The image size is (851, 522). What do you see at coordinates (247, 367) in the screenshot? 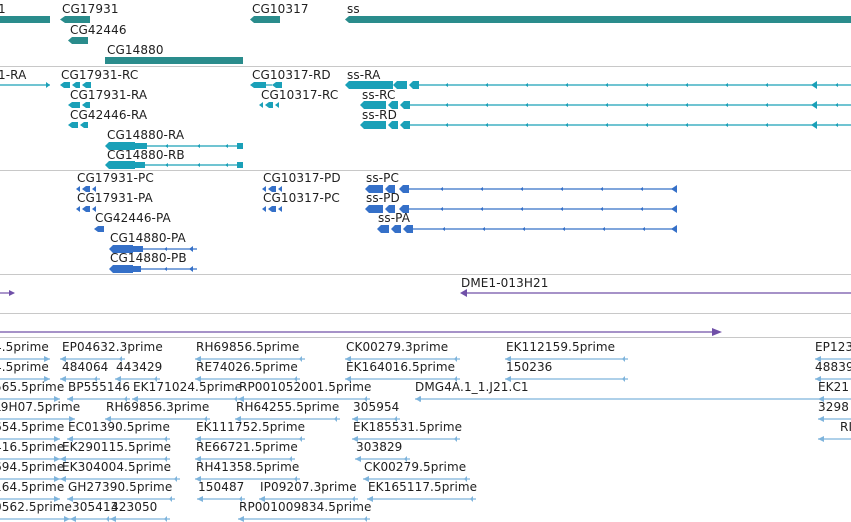
I see `feature-label: RE74026.5prime` at bounding box center [247, 367].